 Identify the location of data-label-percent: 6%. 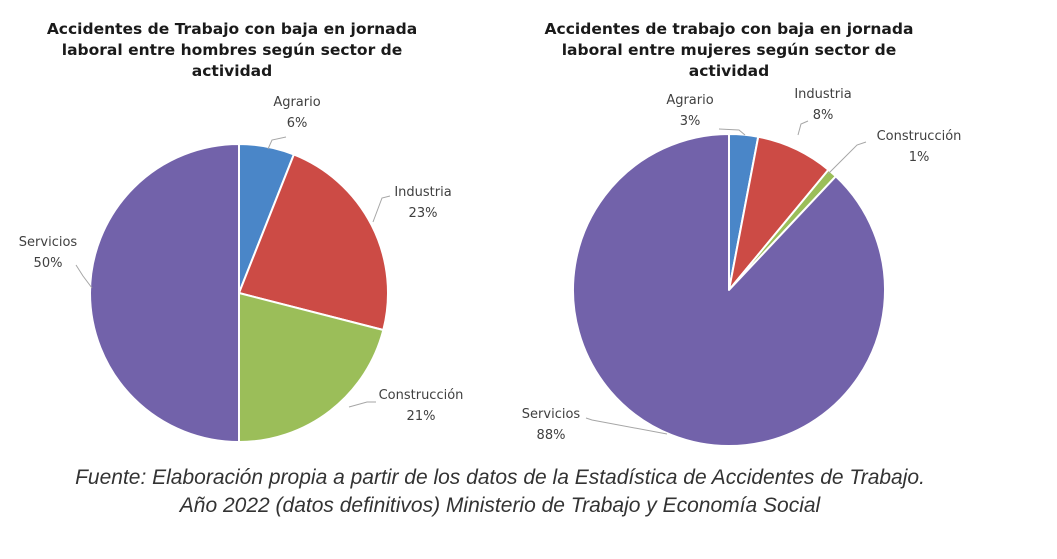
(297, 123).